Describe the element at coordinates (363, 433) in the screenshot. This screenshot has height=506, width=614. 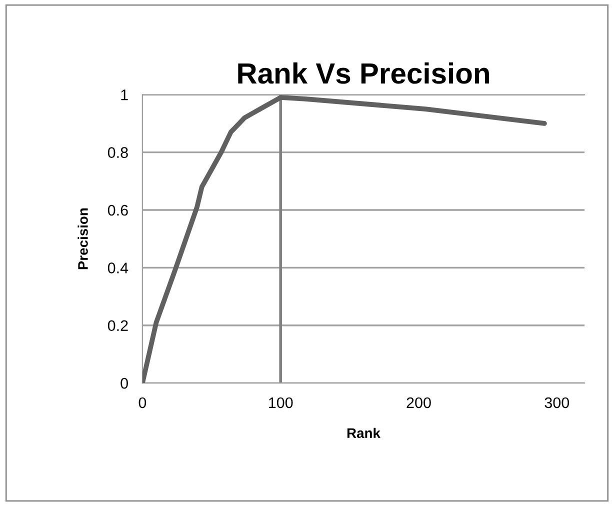
I see `x-axis-title: Rank` at that location.